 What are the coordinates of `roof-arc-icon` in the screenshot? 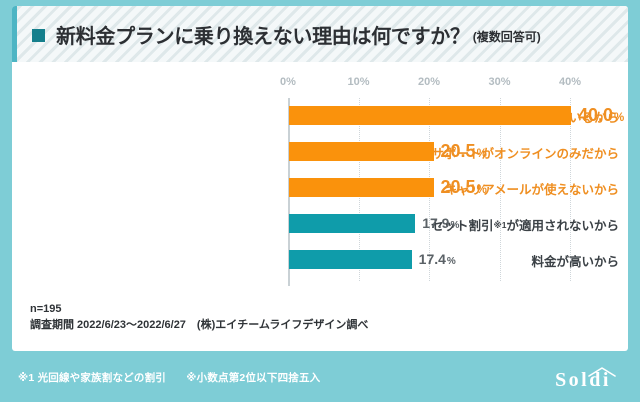 It's located at (602, 372).